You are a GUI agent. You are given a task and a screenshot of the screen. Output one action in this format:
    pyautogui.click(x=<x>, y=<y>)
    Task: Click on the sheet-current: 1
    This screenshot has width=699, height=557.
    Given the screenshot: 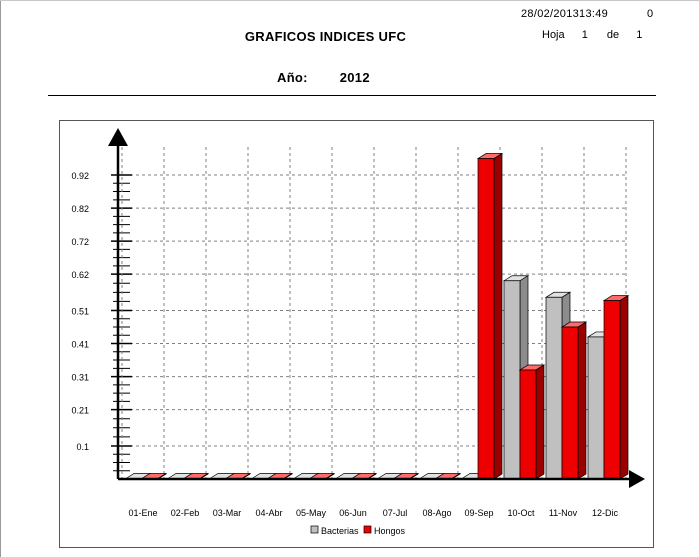 What is the action you would take?
    pyautogui.click(x=584, y=35)
    